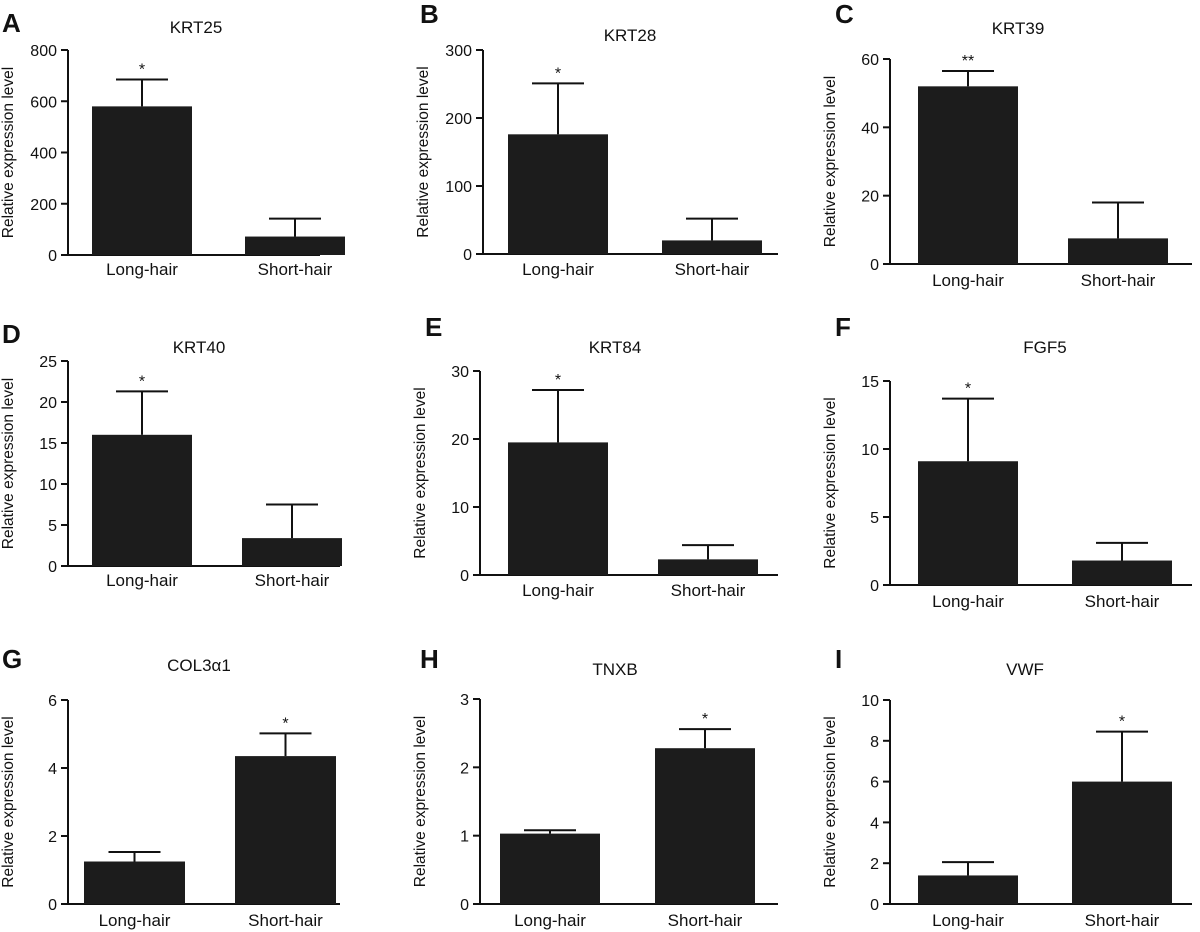 The image size is (1200, 932). I want to click on chart-title: KRT39, so click(1018, 28).